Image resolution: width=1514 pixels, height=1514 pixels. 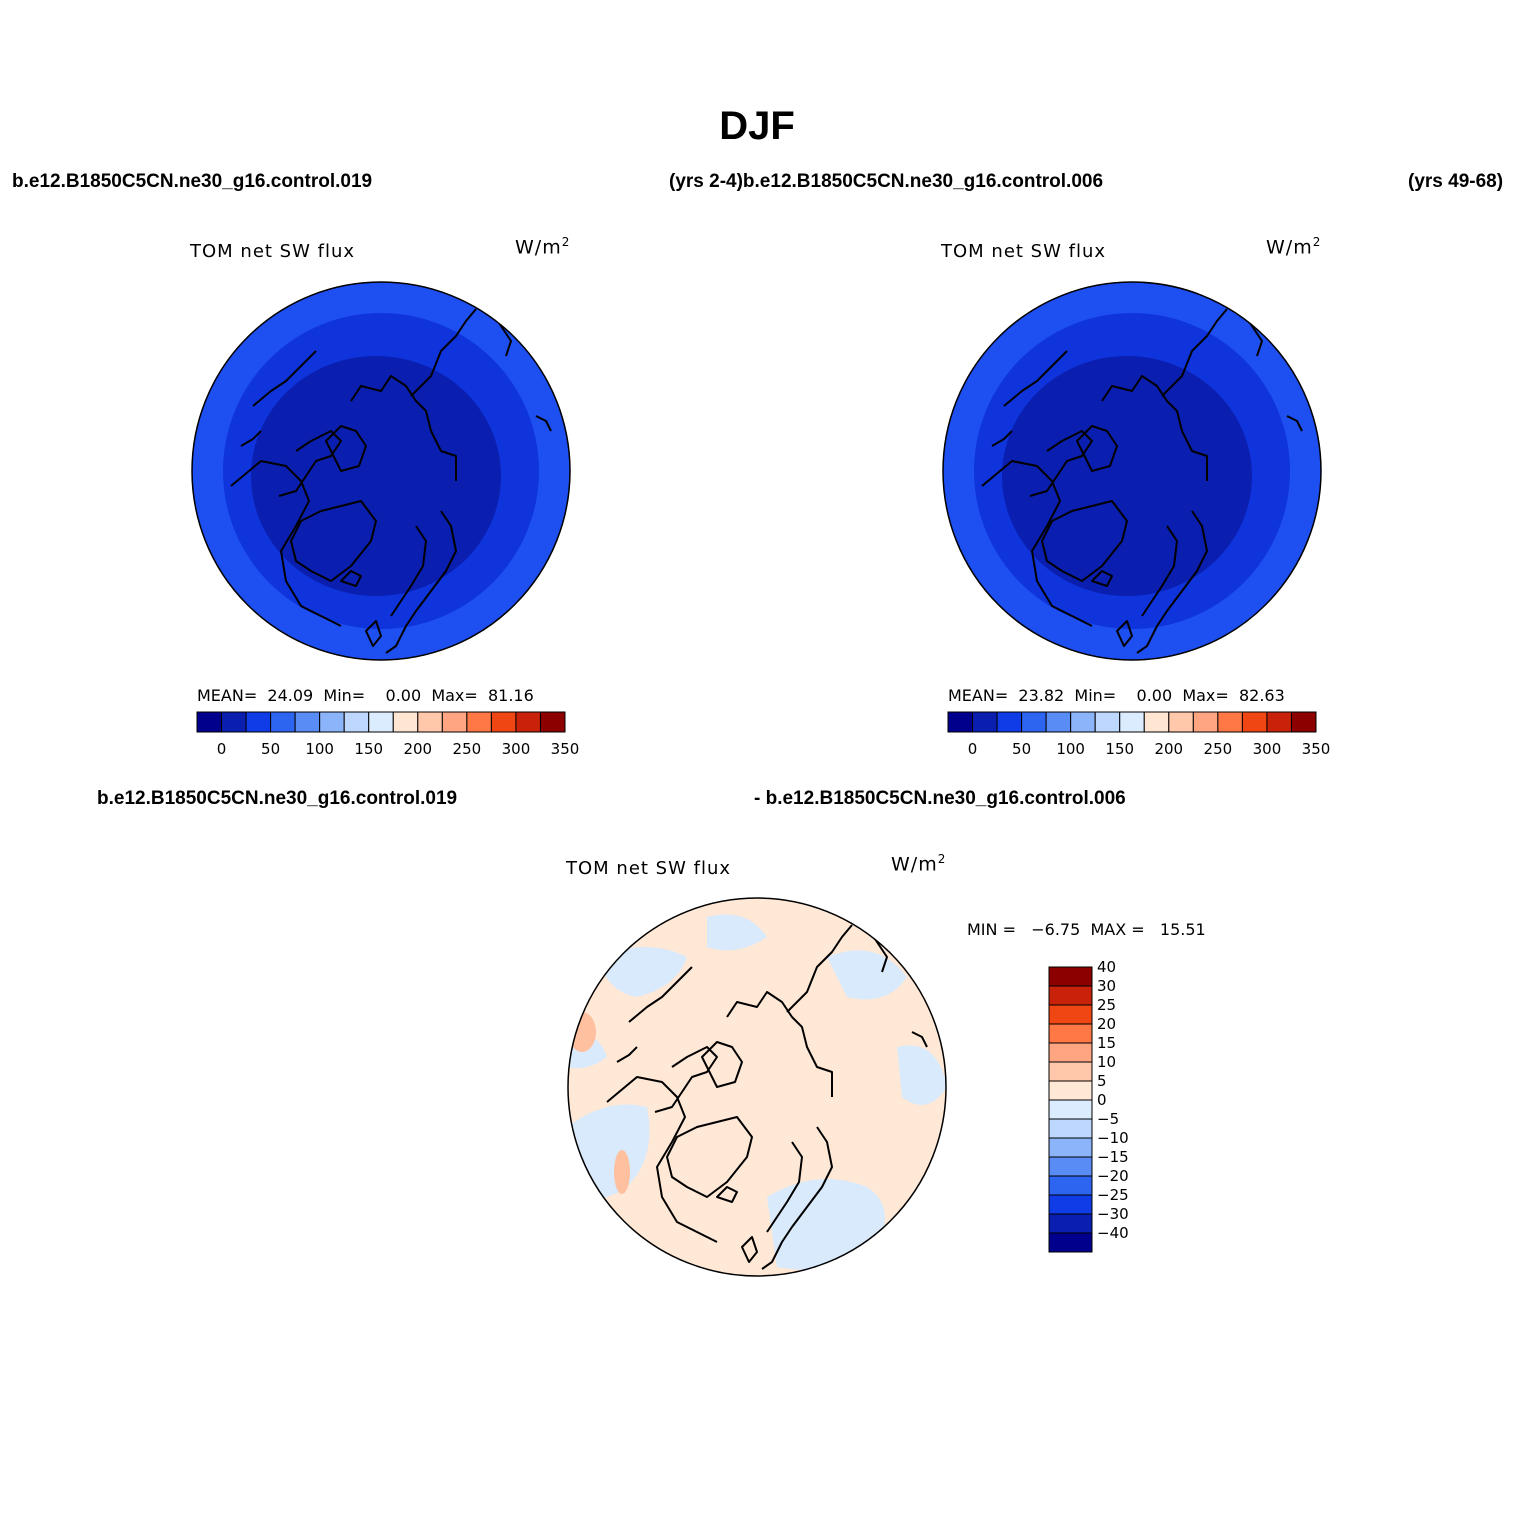 What do you see at coordinates (1139, 734) in the screenshot?
I see `panel2-colorbar: 0 50 100 150 200 250 300 350` at bounding box center [1139, 734].